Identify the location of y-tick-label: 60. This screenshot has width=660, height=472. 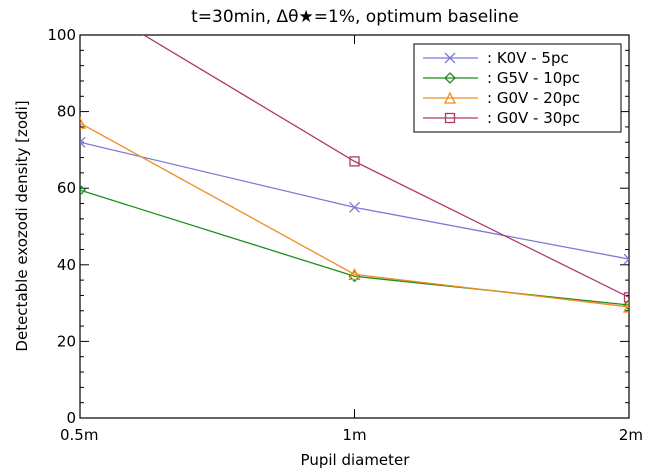
(66, 188).